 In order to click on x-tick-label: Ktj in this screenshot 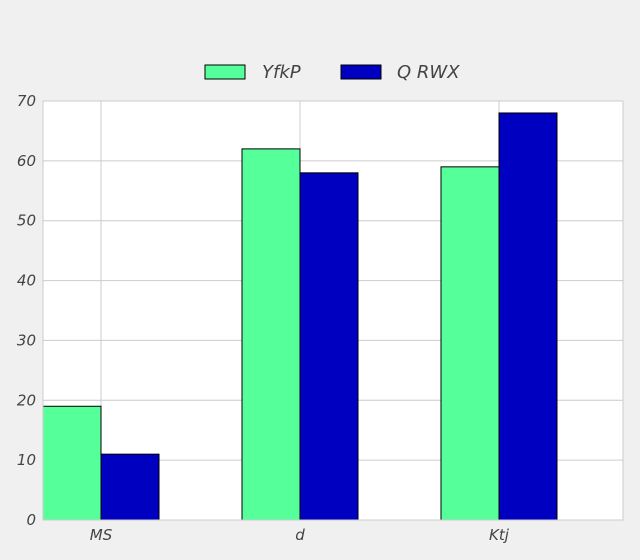, I will do `click(499, 535)`.